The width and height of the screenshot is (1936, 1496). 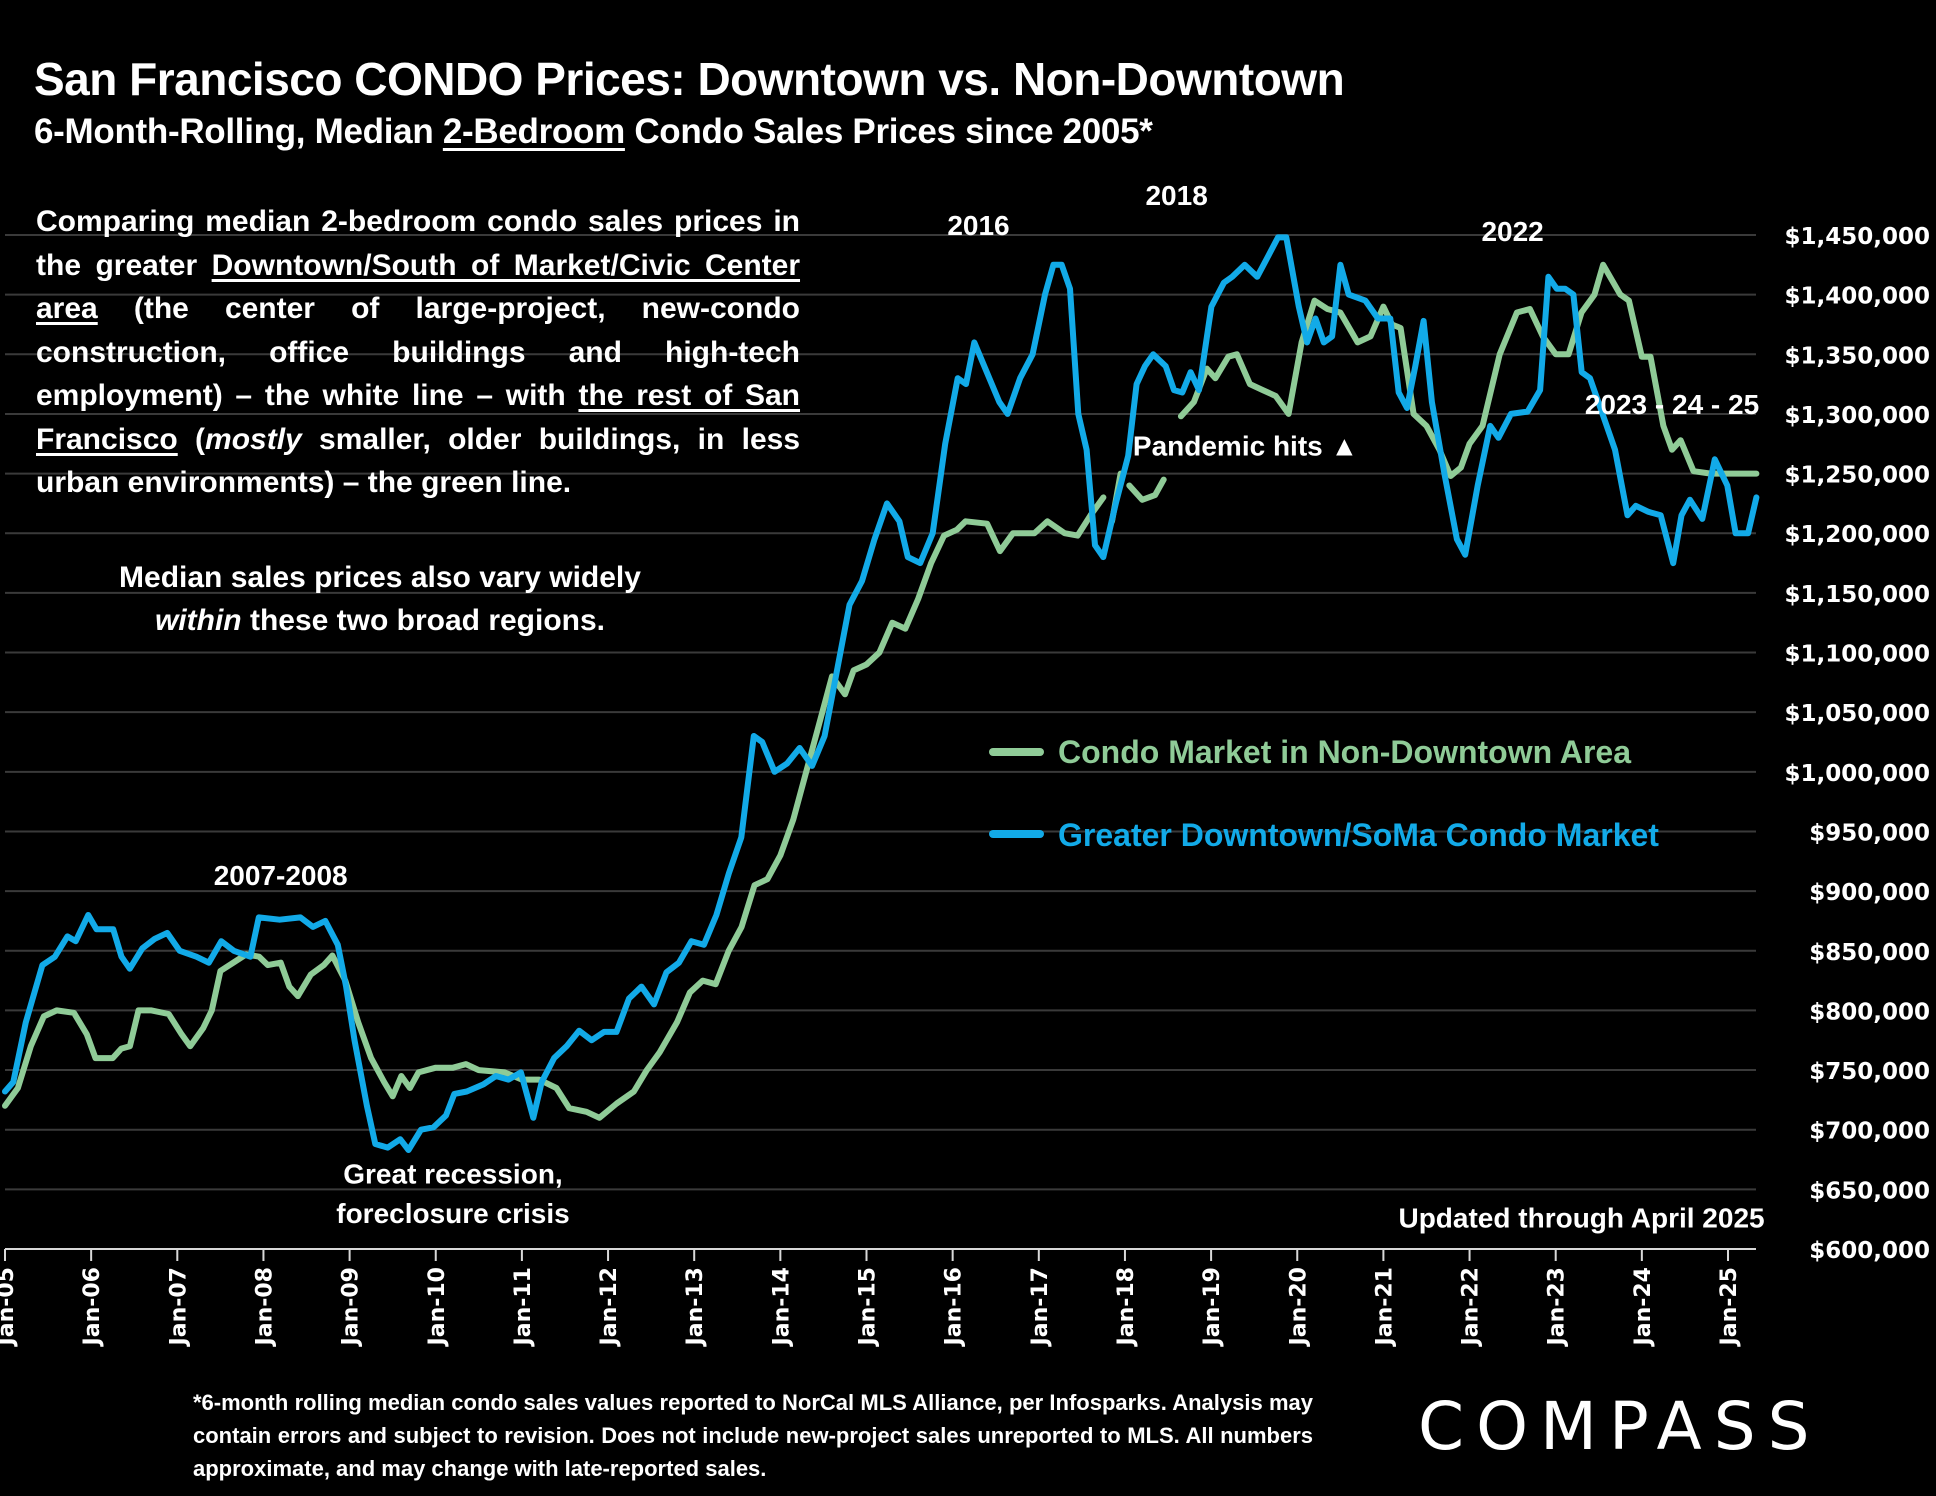 What do you see at coordinates (264, 1307) in the screenshot?
I see `x-tick-label: Jan-08` at bounding box center [264, 1307].